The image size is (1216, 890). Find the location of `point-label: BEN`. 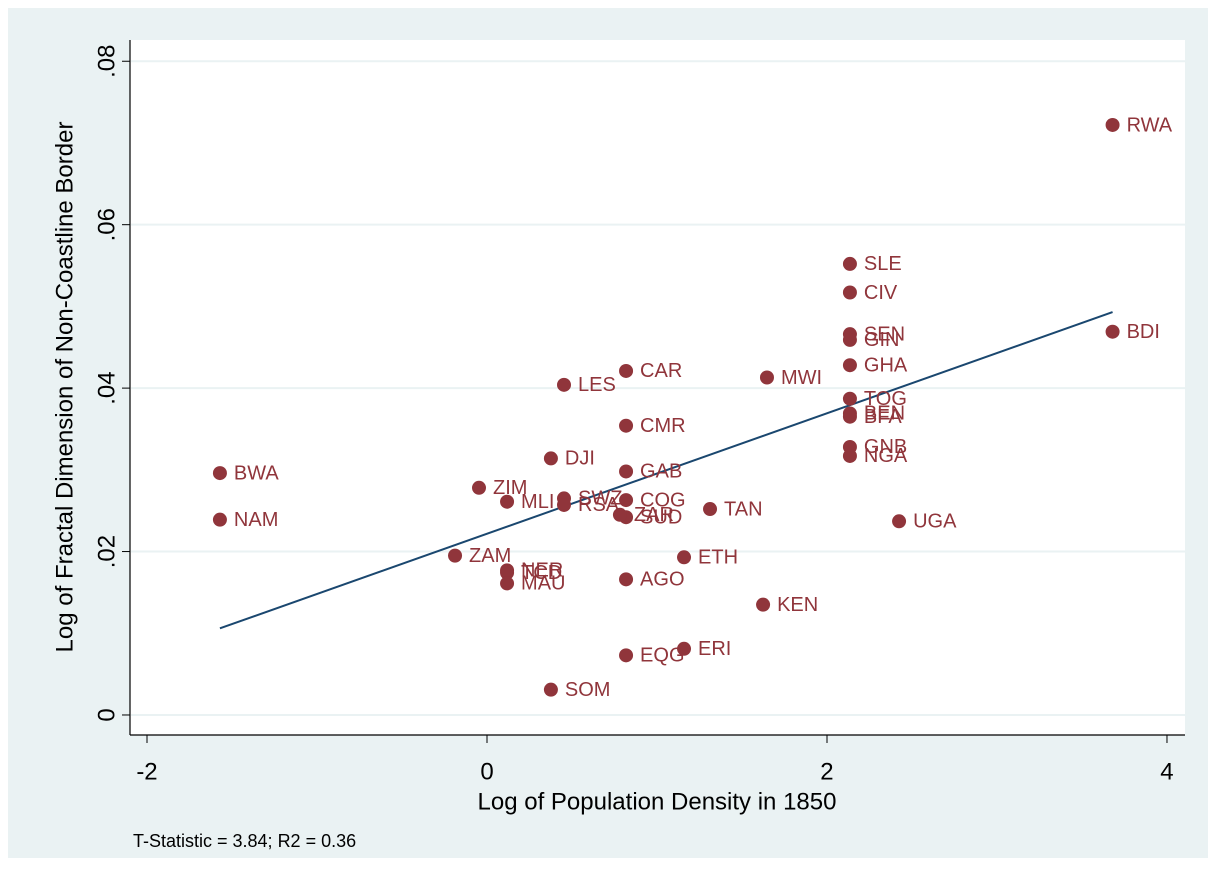

point-label: BEN is located at coordinates (884, 414).